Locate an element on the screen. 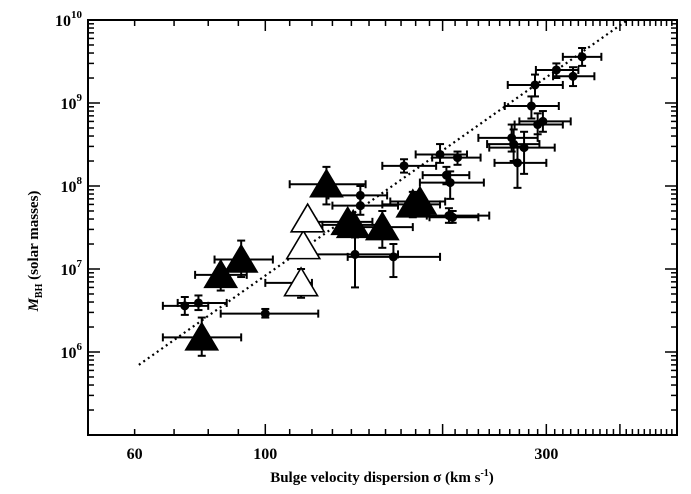 The height and width of the screenshot is (494, 691). y-tick-label: 10⁸ is located at coordinates (72, 185).